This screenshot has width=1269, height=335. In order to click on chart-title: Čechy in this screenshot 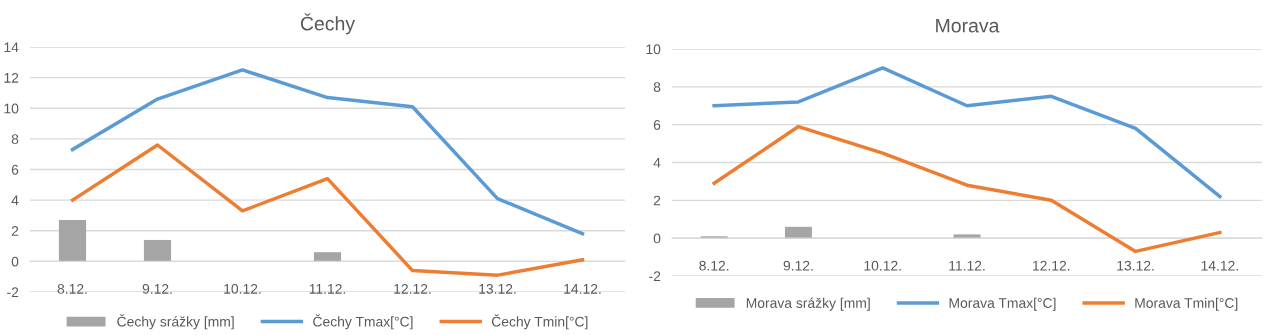, I will do `click(328, 24)`.